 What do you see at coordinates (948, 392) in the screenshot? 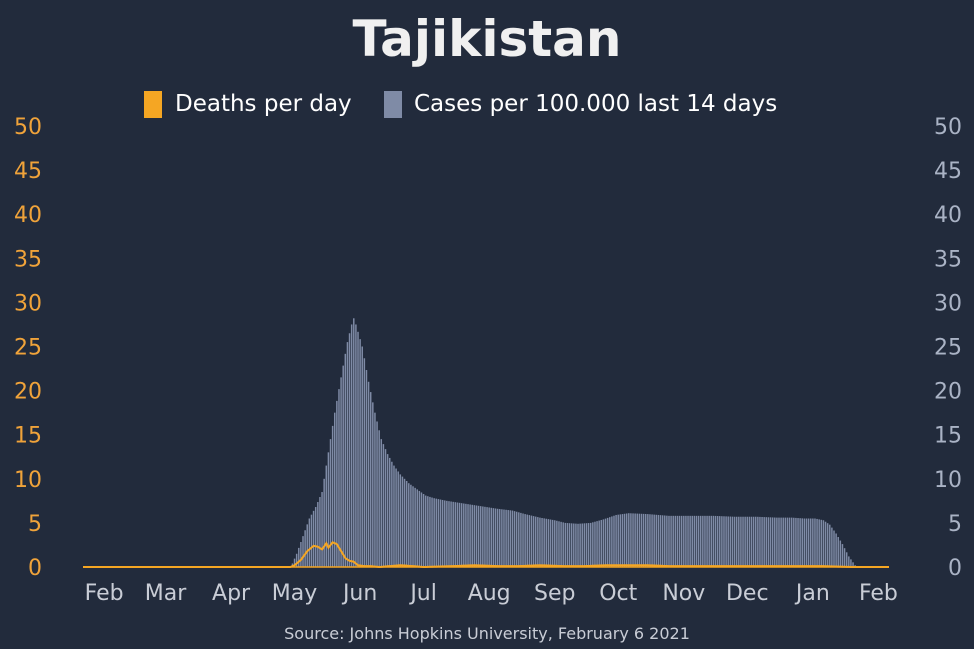
I see `y-right-tick-label: 20` at bounding box center [948, 392].